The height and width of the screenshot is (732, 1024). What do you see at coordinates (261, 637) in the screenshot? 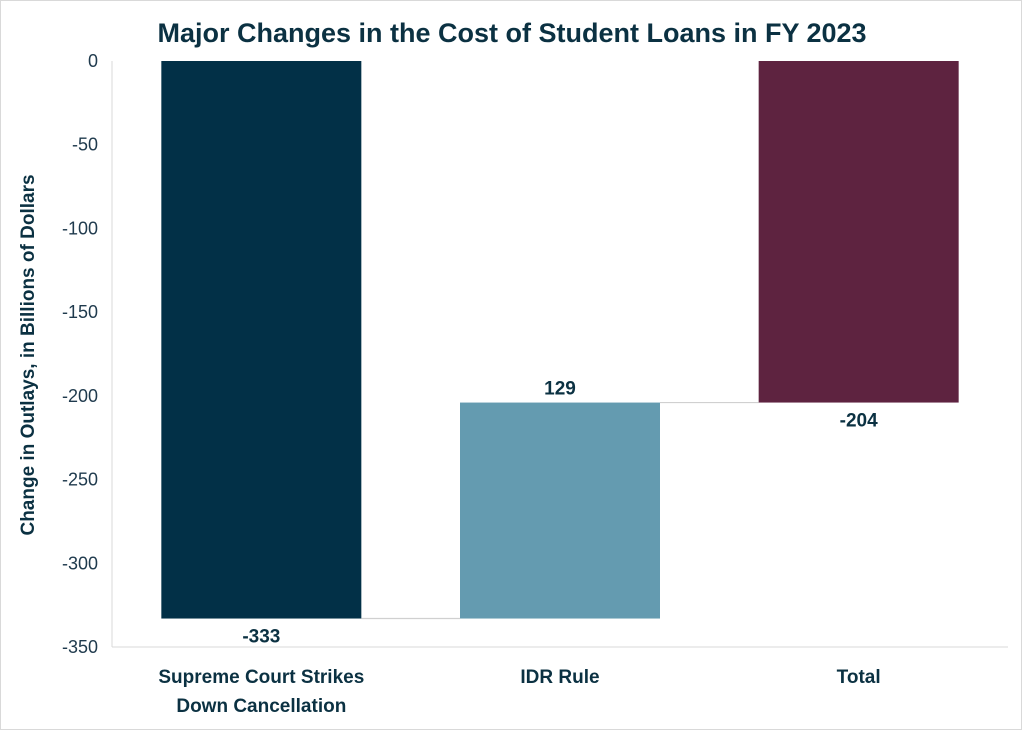
I see `data-label: -333` at bounding box center [261, 637].